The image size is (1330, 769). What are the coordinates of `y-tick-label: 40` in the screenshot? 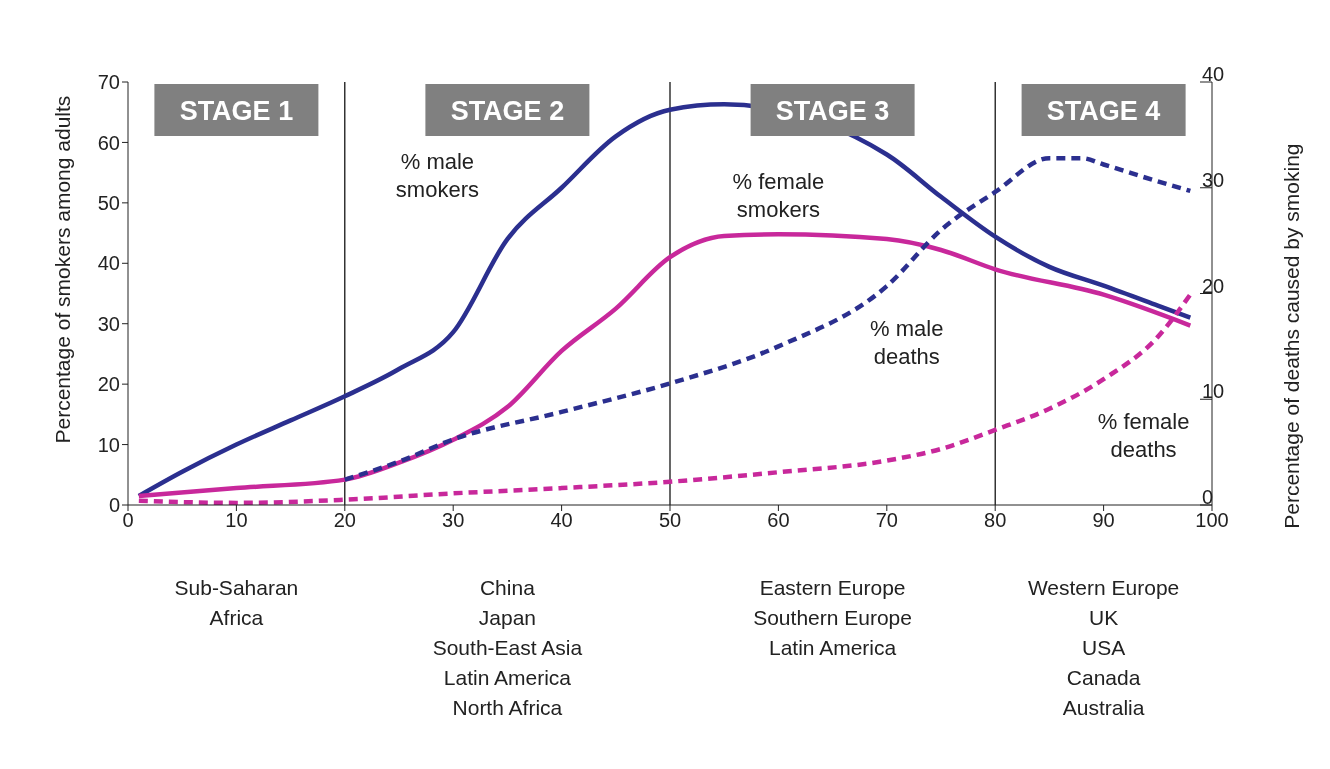 It's located at (108, 263).